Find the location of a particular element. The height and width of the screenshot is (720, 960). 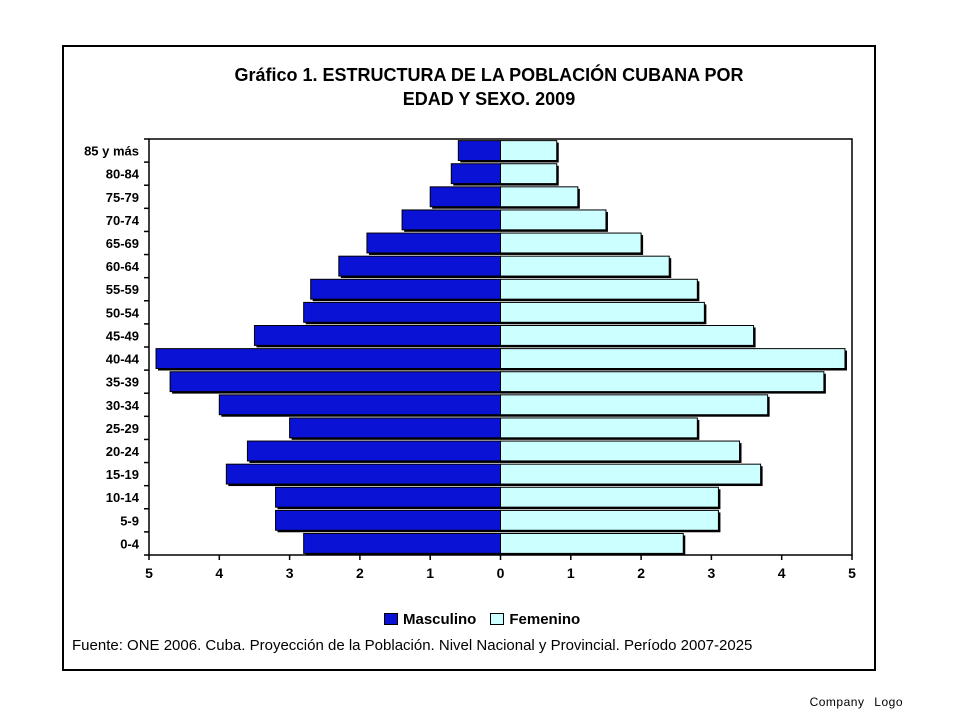

legend-item-masculino: Masculino is located at coordinates (430, 619).